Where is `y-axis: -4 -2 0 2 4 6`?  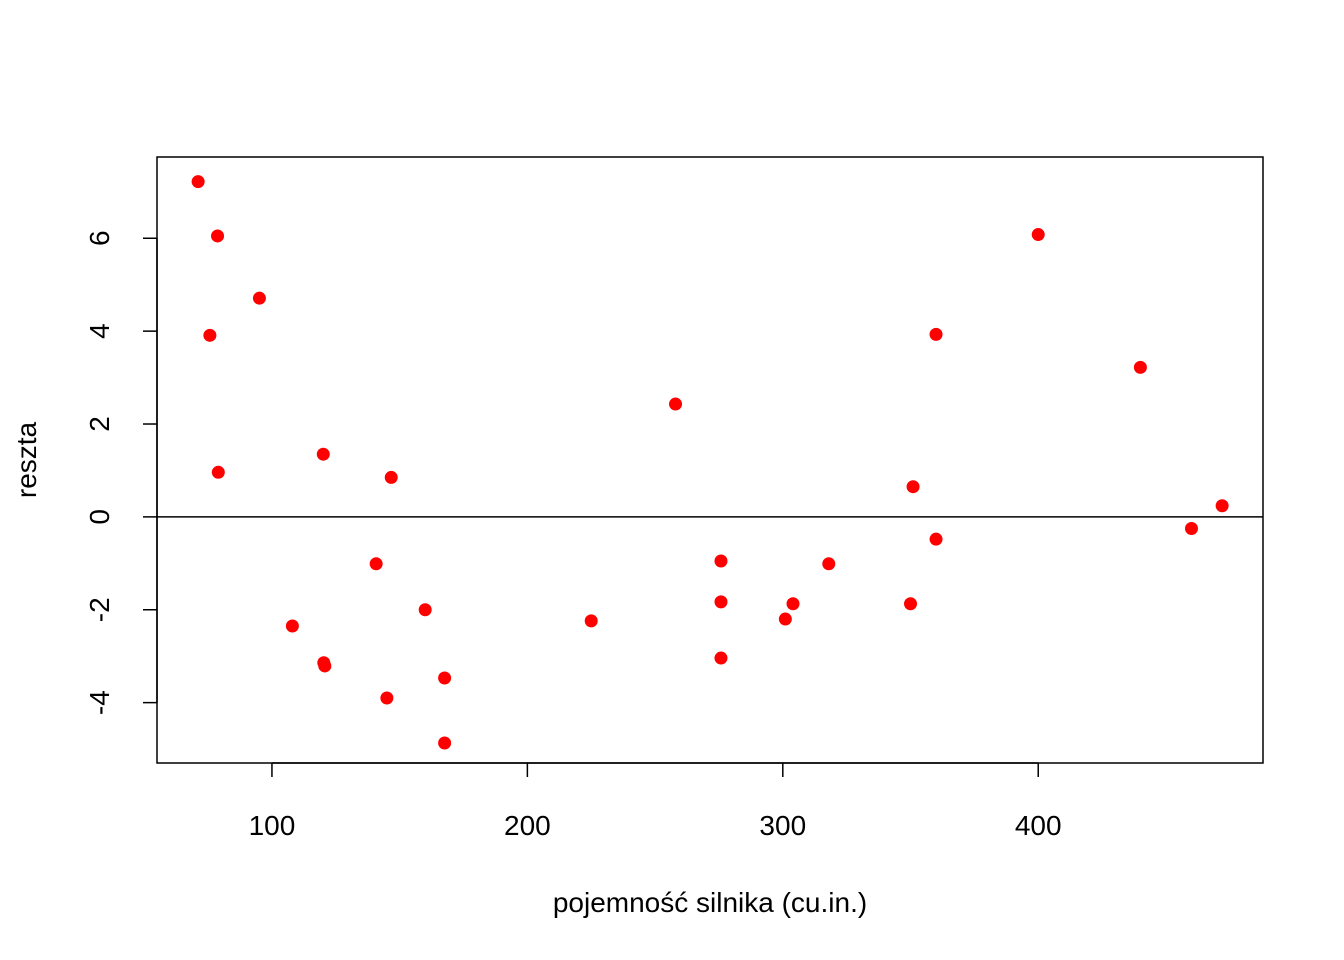
y-axis: -4 -2 0 2 4 6 is located at coordinates (121, 472).